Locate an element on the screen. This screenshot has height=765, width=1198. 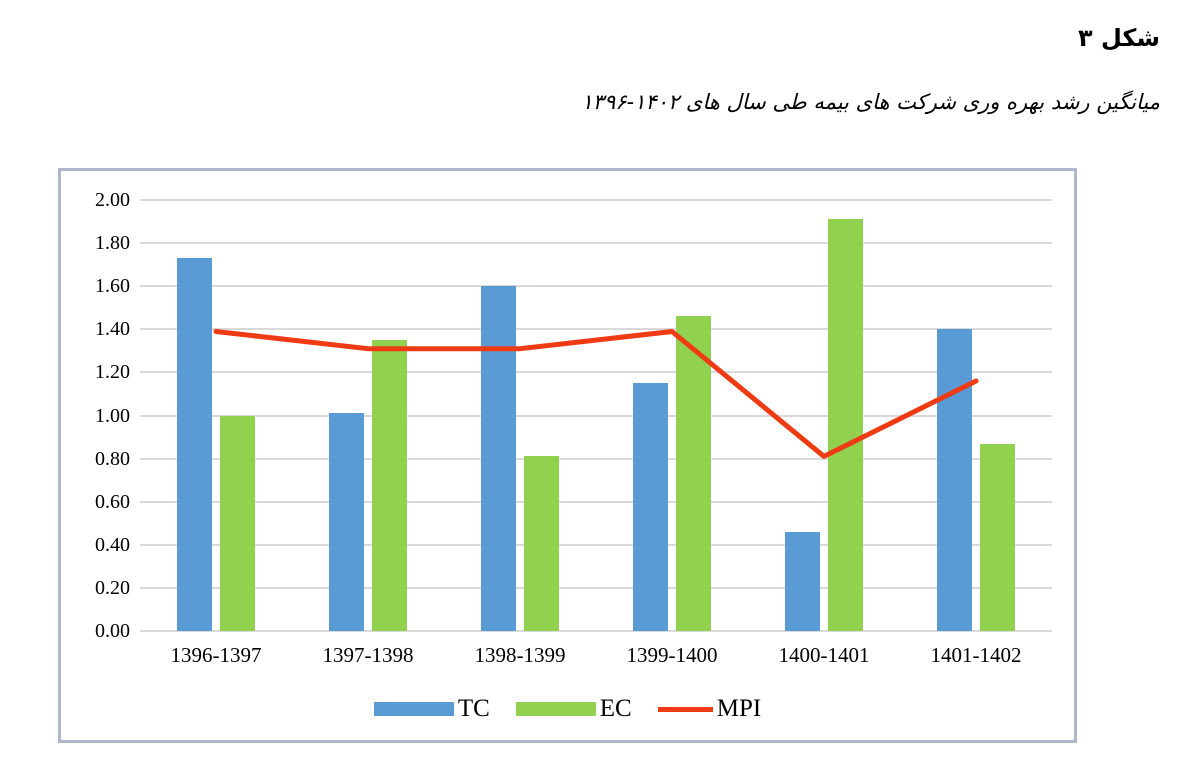
legend-item-tc: TC is located at coordinates (431, 709).